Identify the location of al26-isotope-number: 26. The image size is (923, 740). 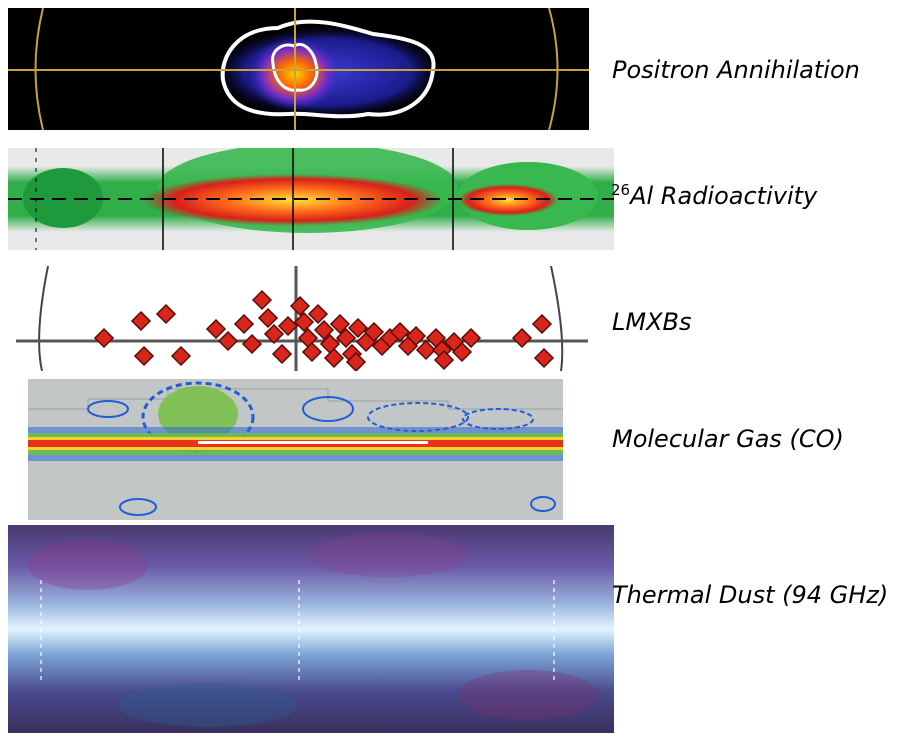
(621, 190).